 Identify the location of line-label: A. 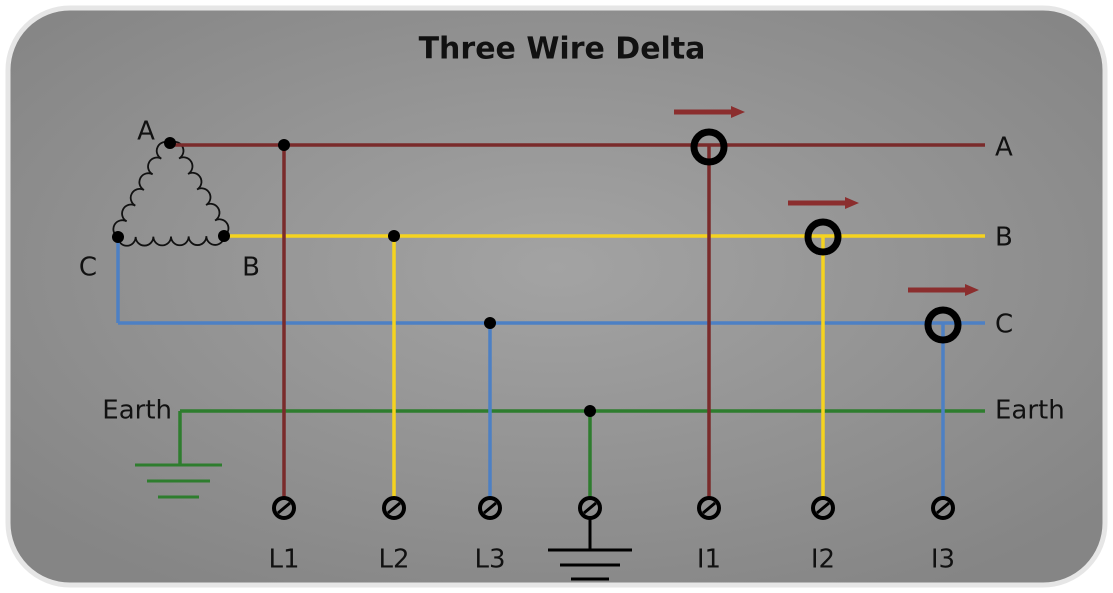
(1004, 148).